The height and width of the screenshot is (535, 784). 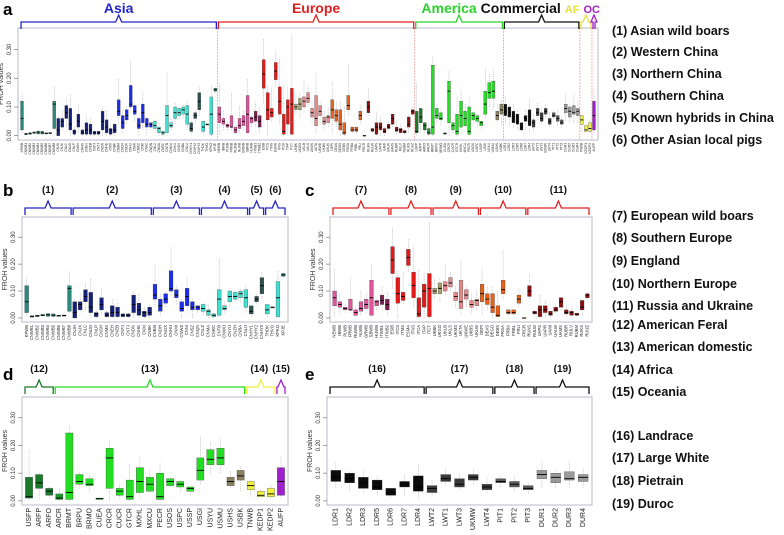 I want to click on x-tick-label: CNDN, so click(x=102, y=147).